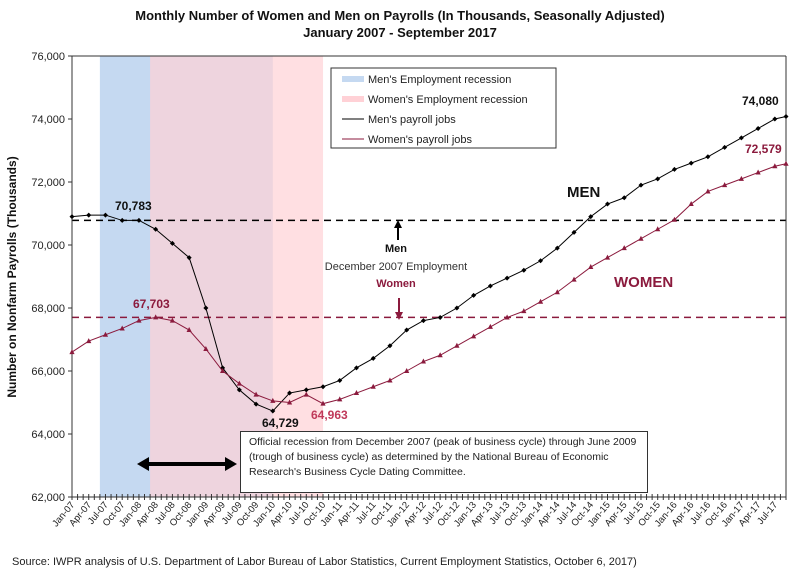 The width and height of the screenshot is (800, 581). What do you see at coordinates (399, 316) in the screenshot?
I see `women-ref-arrowhead` at bounding box center [399, 316].